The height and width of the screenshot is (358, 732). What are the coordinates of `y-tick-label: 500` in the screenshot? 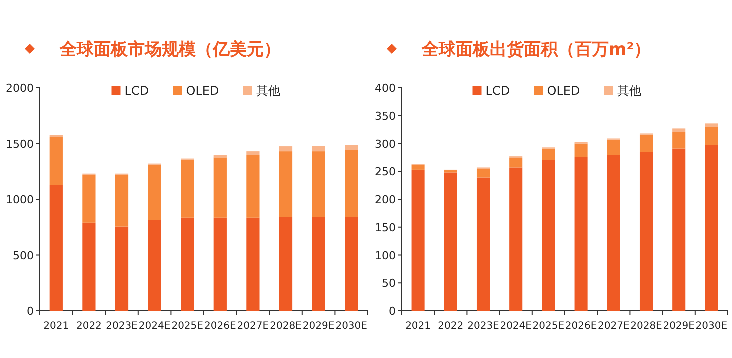 It's located at (23, 255).